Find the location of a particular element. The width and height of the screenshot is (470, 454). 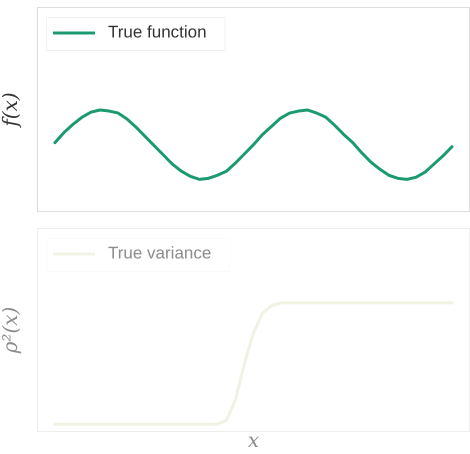

x-axis-title: x is located at coordinates (254, 440).